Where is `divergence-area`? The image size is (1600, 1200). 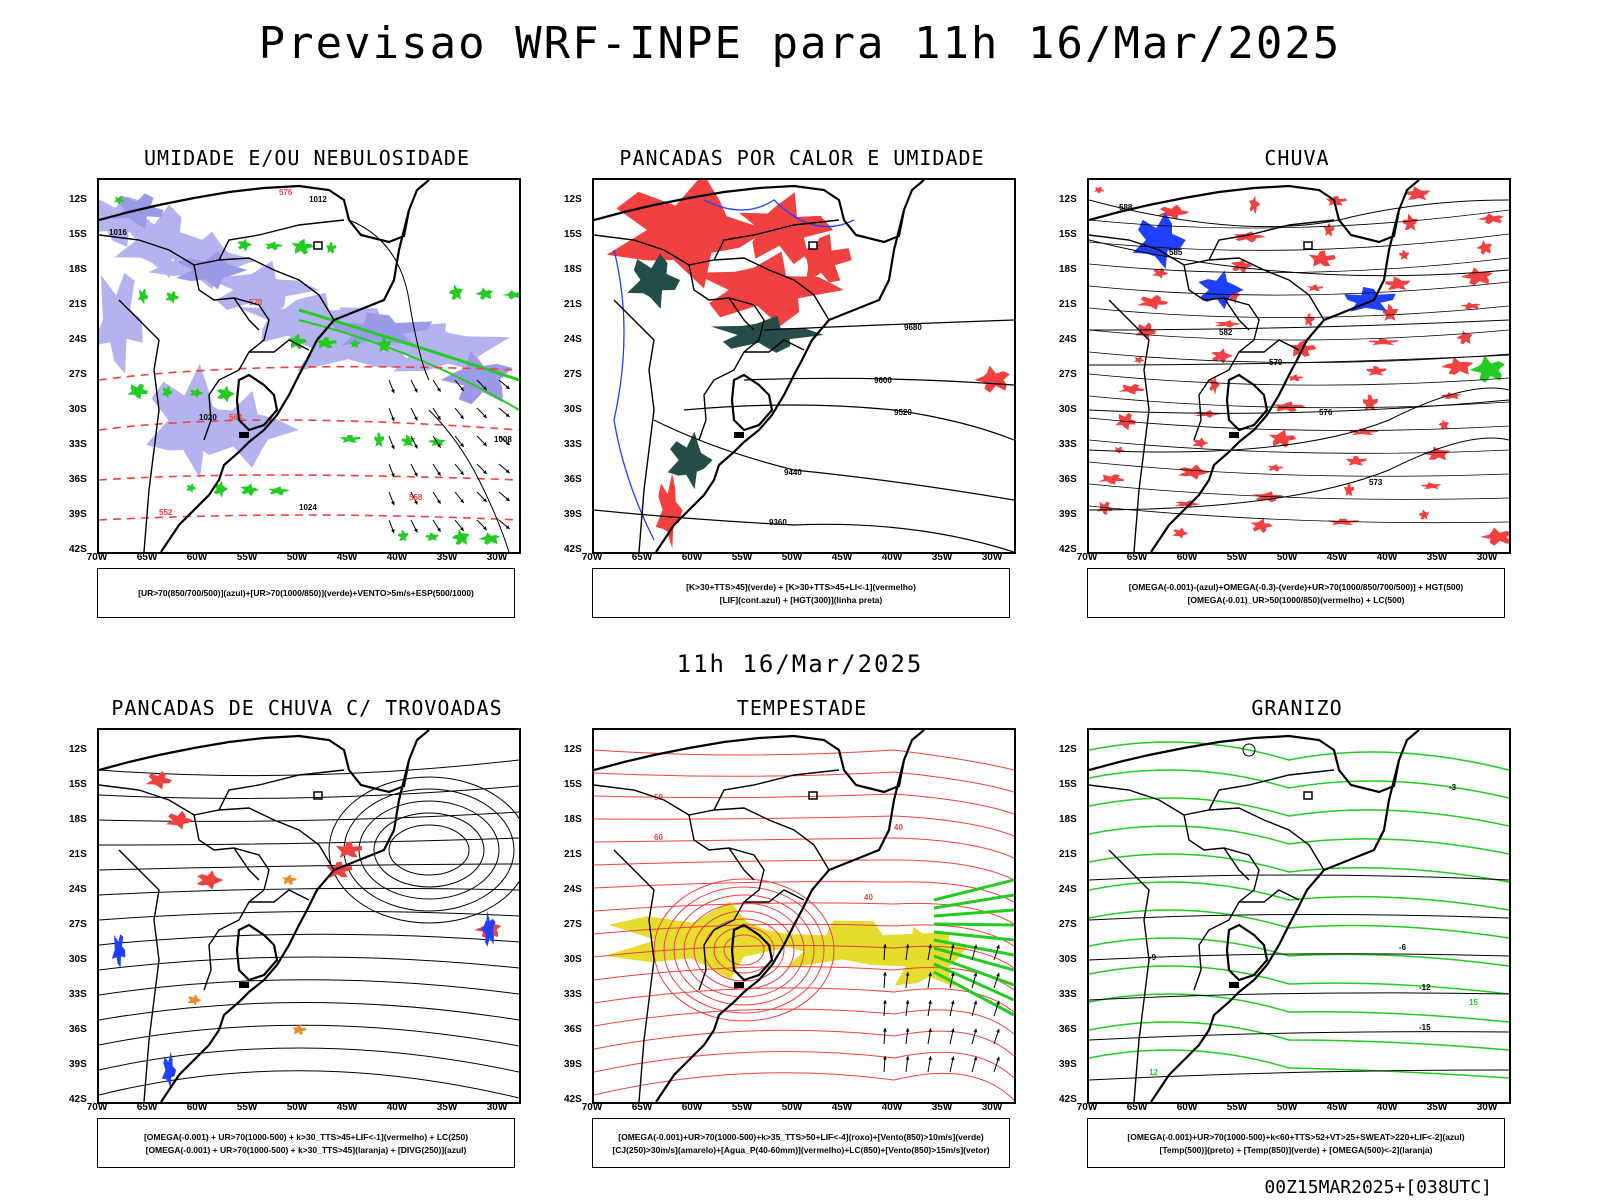
divergence-area is located at coordinates (118, 951).